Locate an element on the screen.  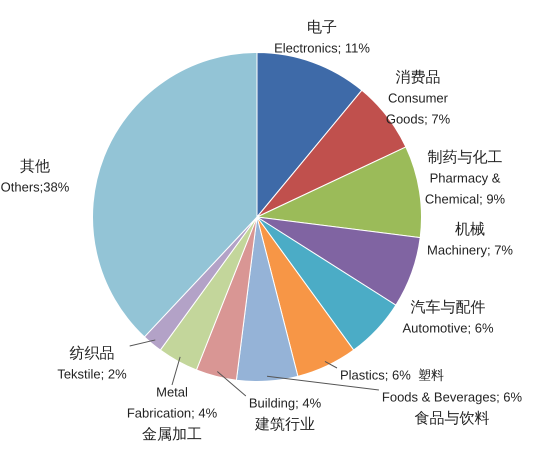
slice-label: 汽车与配件 Automotive; 6% is located at coordinates (448, 317).